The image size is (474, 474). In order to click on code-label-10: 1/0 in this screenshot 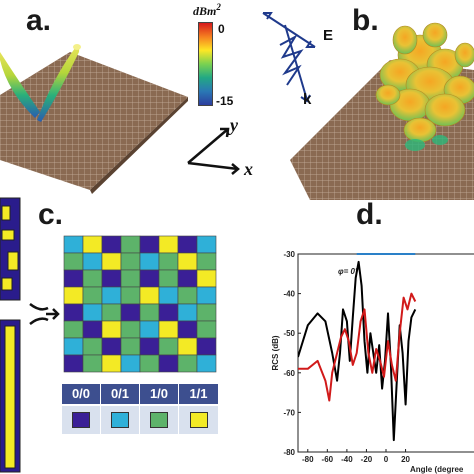, I will do `click(159, 393)`.